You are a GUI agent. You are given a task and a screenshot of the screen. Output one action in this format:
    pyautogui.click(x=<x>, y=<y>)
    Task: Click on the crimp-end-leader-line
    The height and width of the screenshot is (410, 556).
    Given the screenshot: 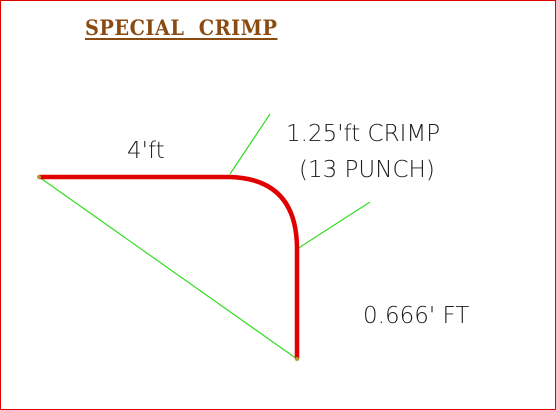 What is the action you would take?
    pyautogui.click(x=333, y=225)
    